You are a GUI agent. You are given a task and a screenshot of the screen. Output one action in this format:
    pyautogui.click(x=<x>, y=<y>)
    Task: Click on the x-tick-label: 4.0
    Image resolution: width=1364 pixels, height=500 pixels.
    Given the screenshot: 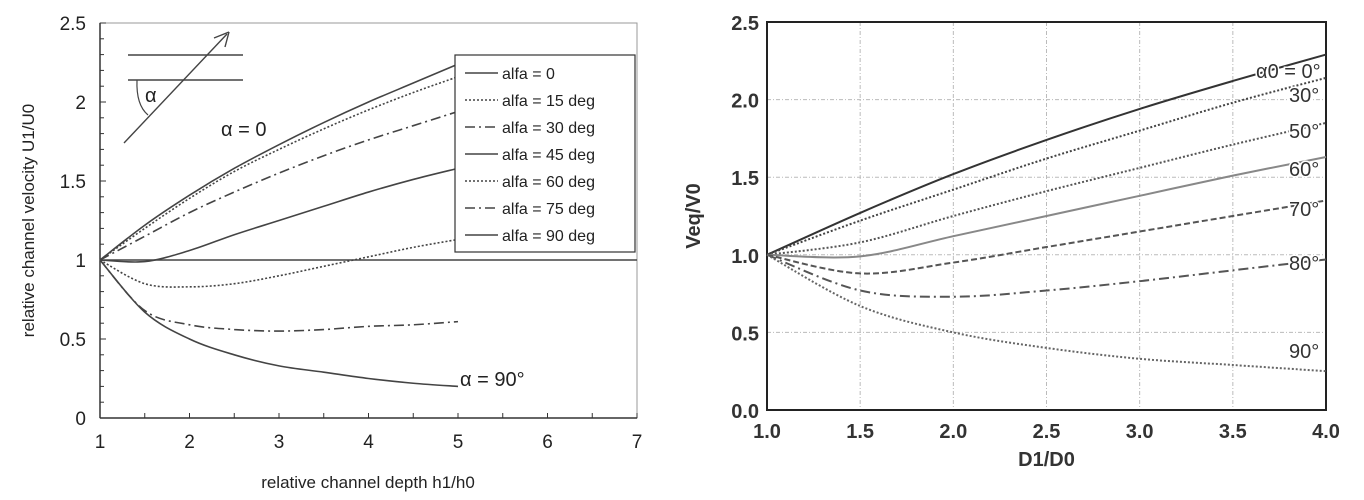 What is the action you would take?
    pyautogui.click(x=1326, y=432)
    